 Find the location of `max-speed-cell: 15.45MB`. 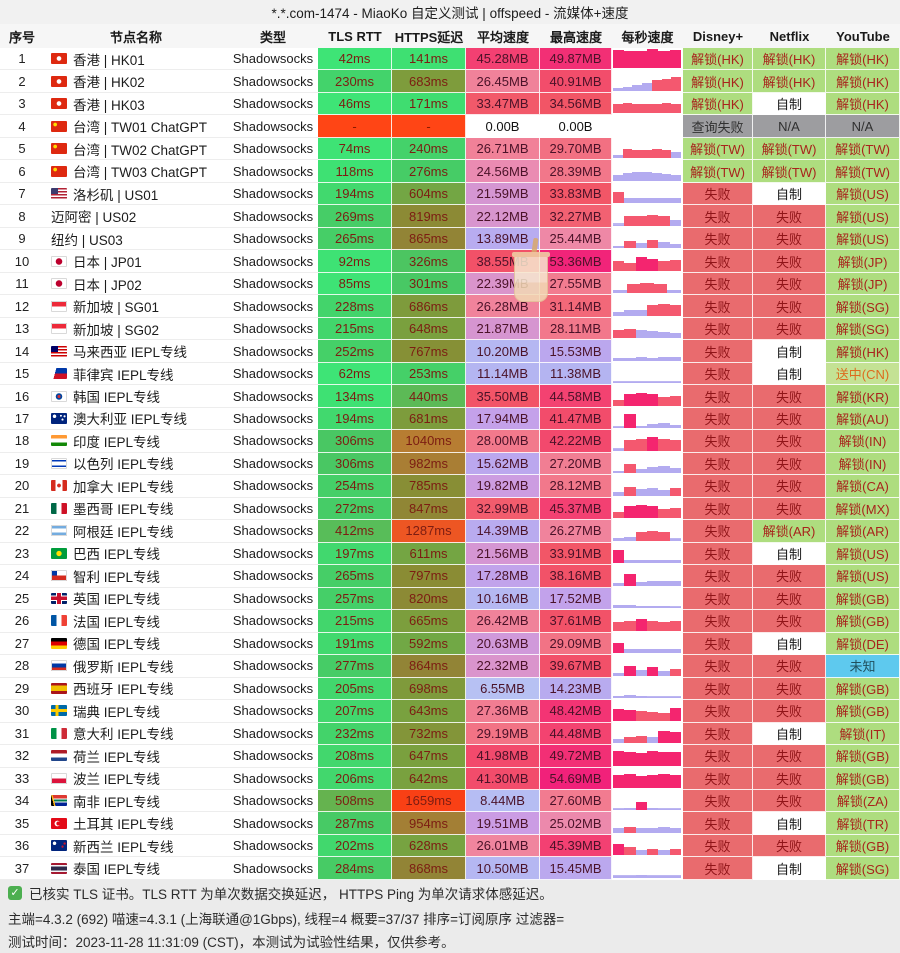

max-speed-cell: 15.45MB is located at coordinates (576, 868).